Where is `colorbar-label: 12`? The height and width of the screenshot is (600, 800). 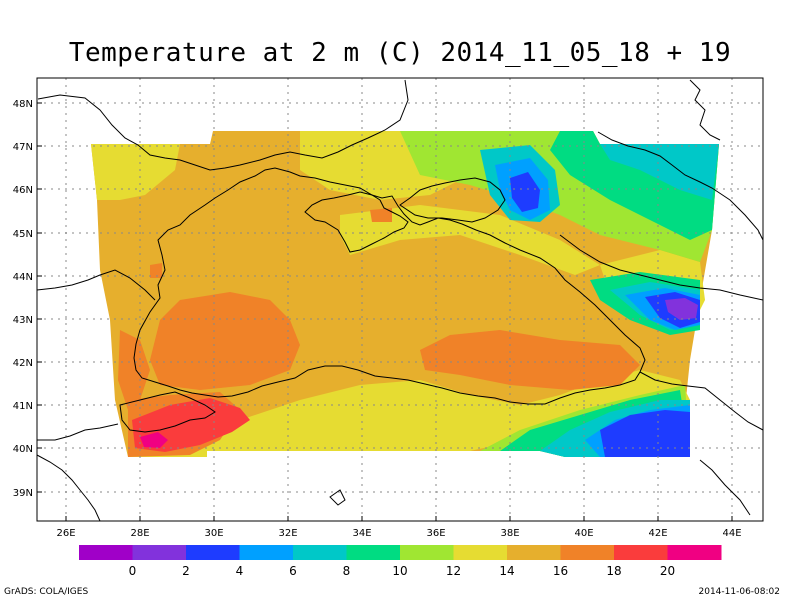
colorbar-label: 12 is located at coordinates (453, 571).